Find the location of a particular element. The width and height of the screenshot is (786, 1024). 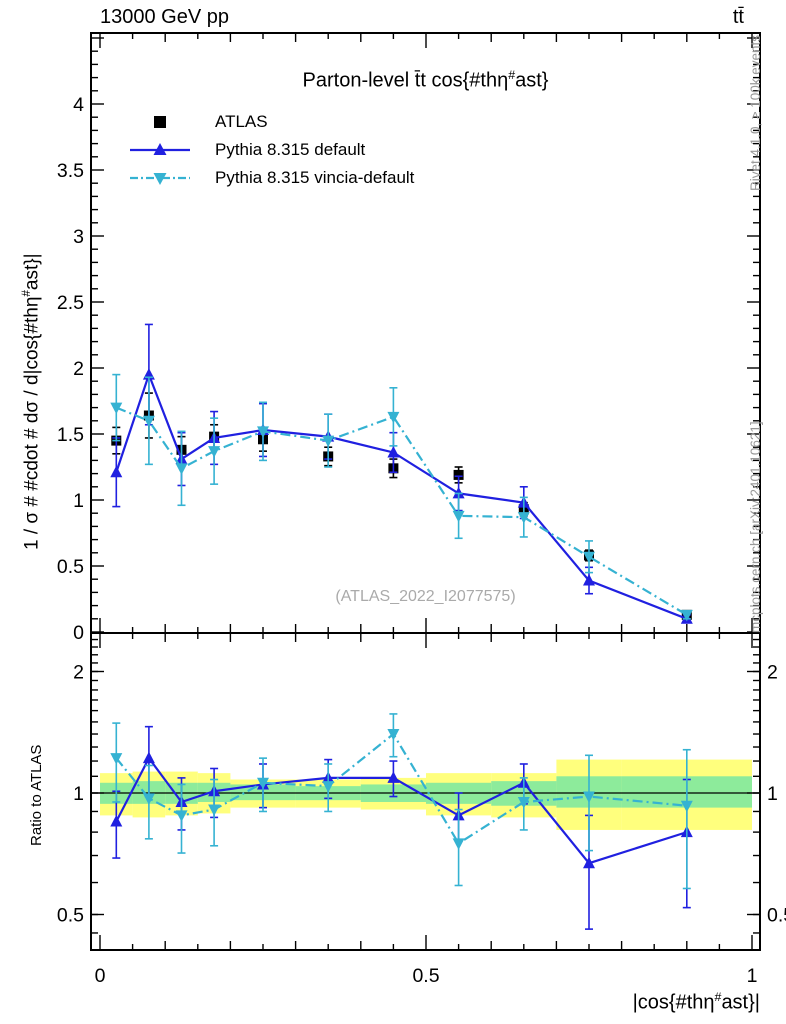

legend-item-pythia-vincia: Pythia 8.315 vincia-default is located at coordinates (269, 178).